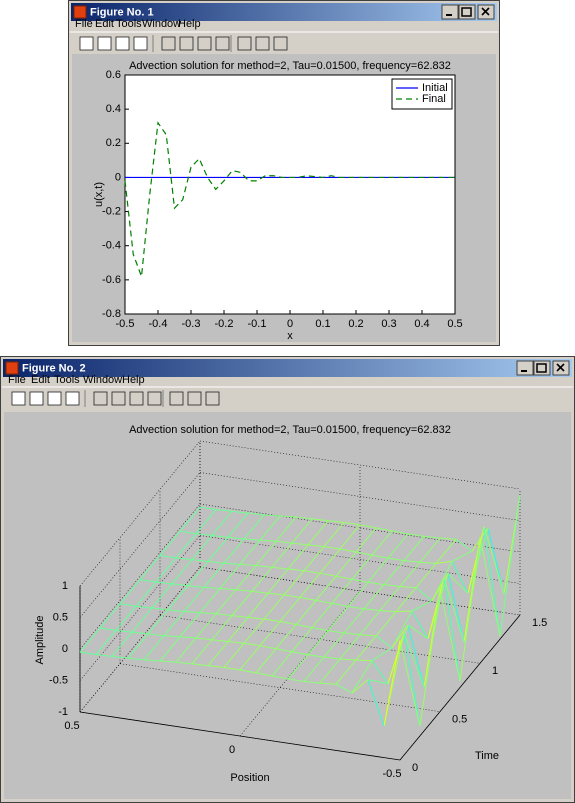 The image size is (575, 803). What do you see at coordinates (40, 640) in the screenshot?
I see `z-axis-label: Amplitude` at bounding box center [40, 640].